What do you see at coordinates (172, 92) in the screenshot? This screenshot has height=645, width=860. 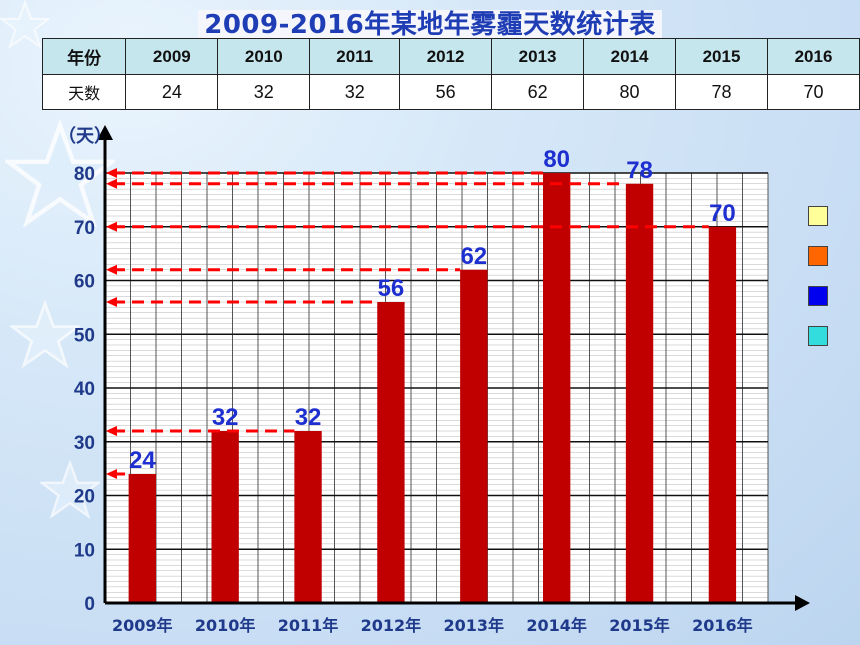 I see `table-cell: 24` at bounding box center [172, 92].